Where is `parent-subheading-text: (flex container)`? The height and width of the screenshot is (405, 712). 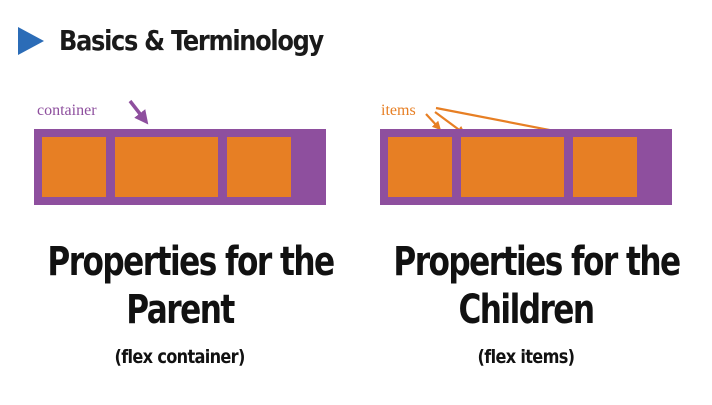
parent-subheading-text: (flex container) is located at coordinates (180, 357).